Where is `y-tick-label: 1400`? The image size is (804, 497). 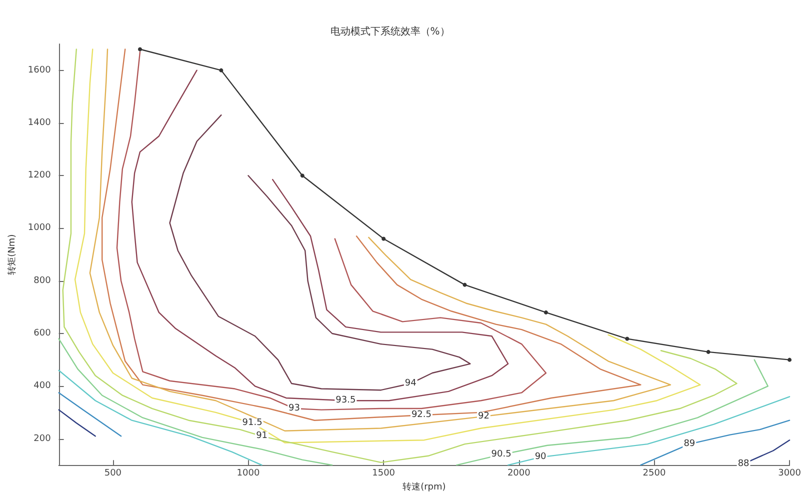 y-tick-label: 1400 is located at coordinates (40, 123).